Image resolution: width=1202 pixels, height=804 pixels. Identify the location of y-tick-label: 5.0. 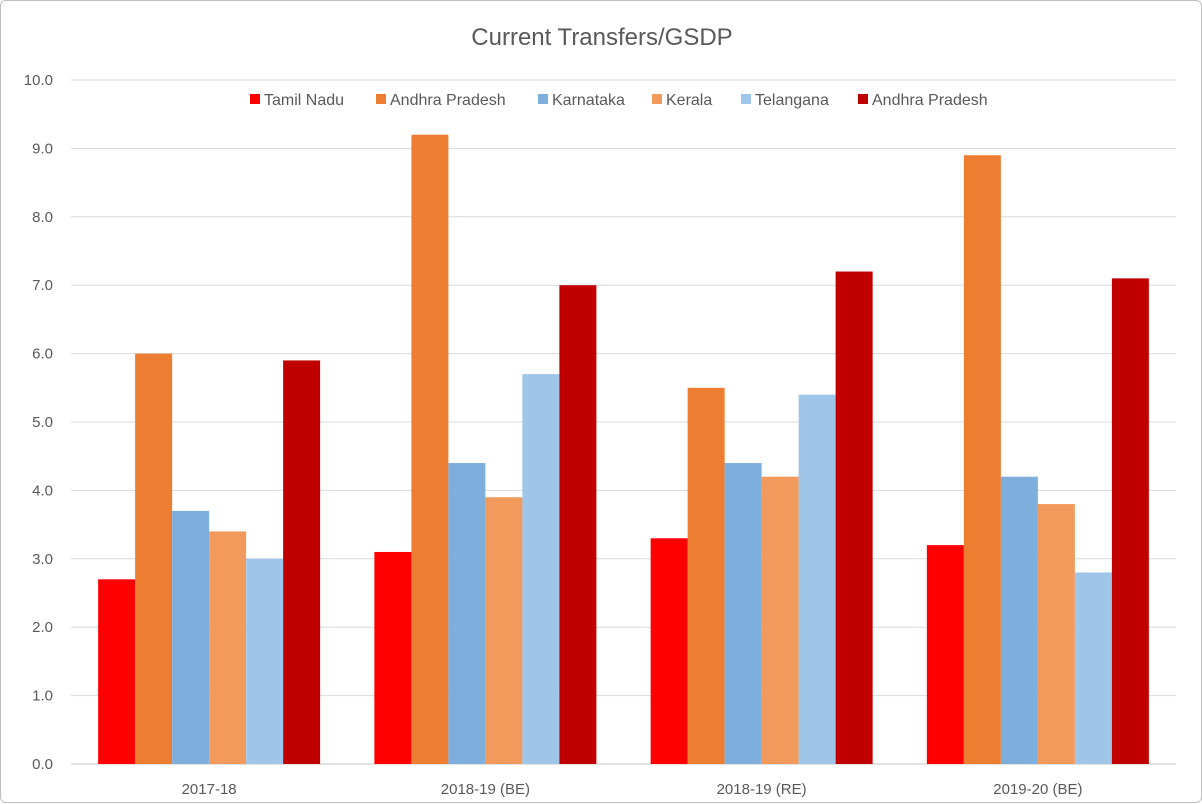
(42, 422).